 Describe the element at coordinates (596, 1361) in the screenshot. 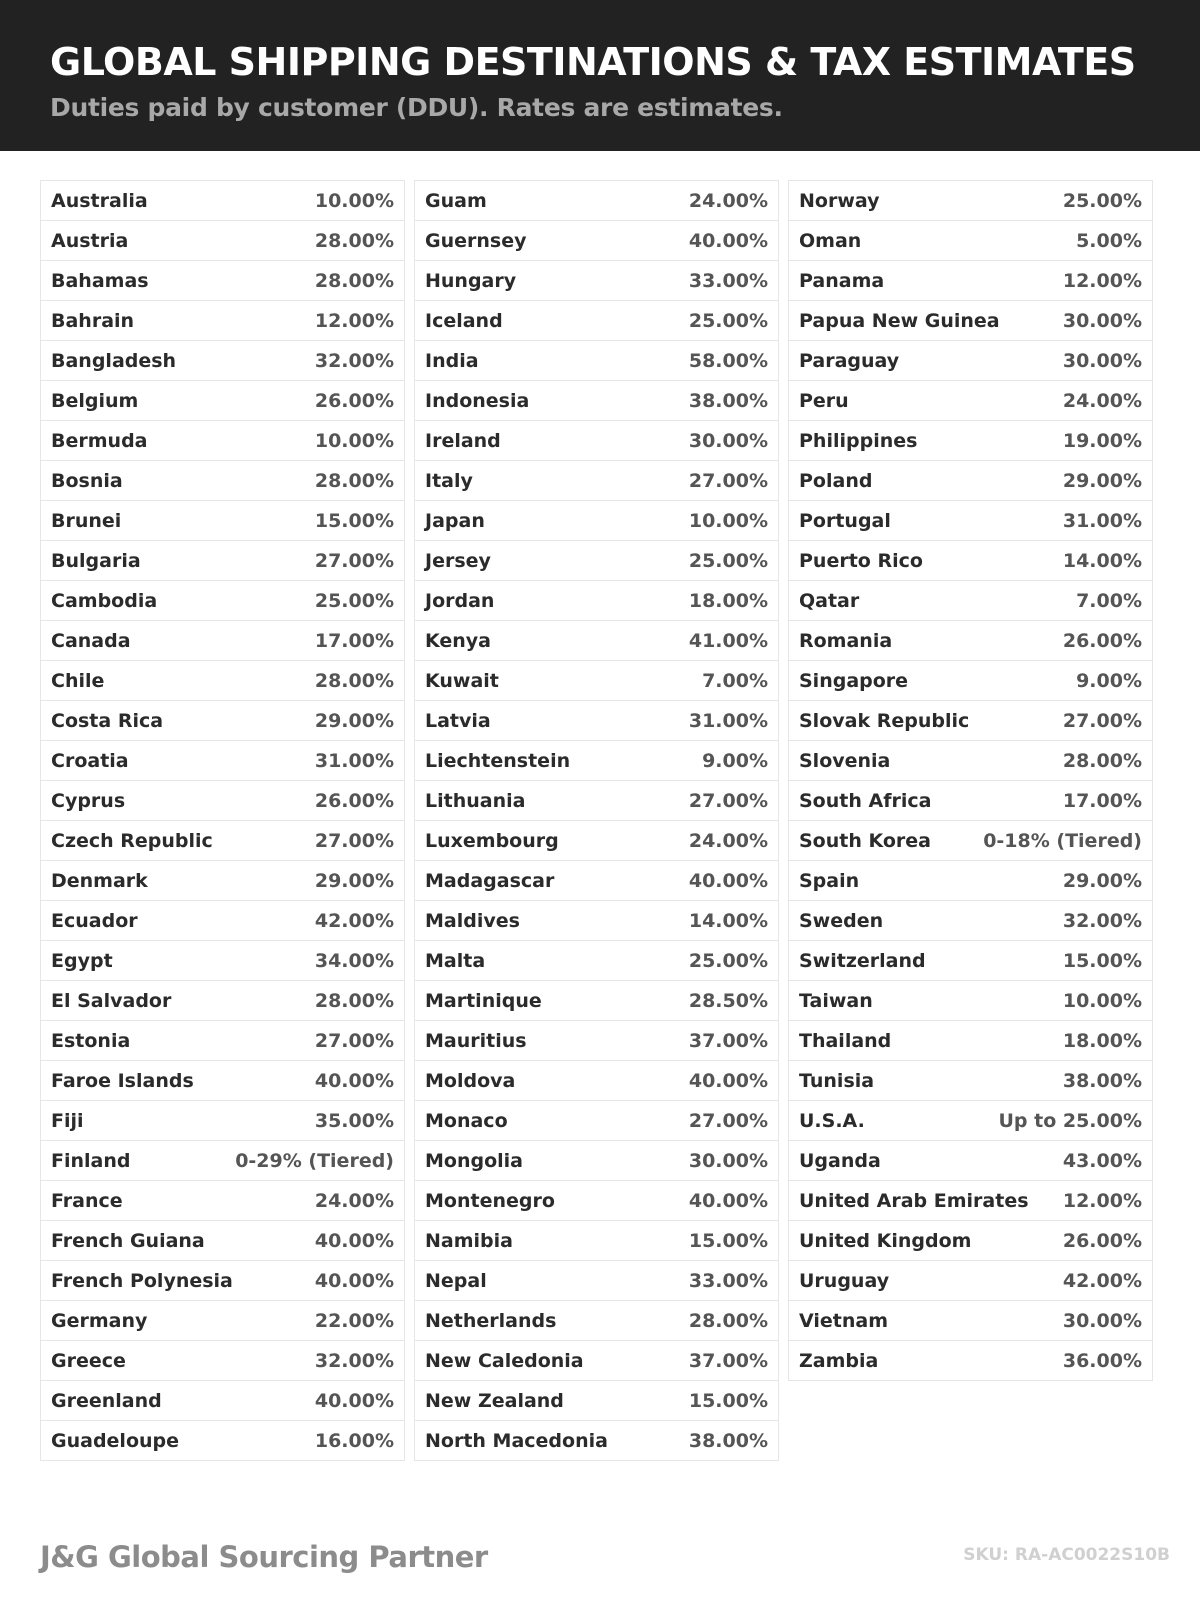

I see `table-row: New Caledonia 37.00%` at that location.